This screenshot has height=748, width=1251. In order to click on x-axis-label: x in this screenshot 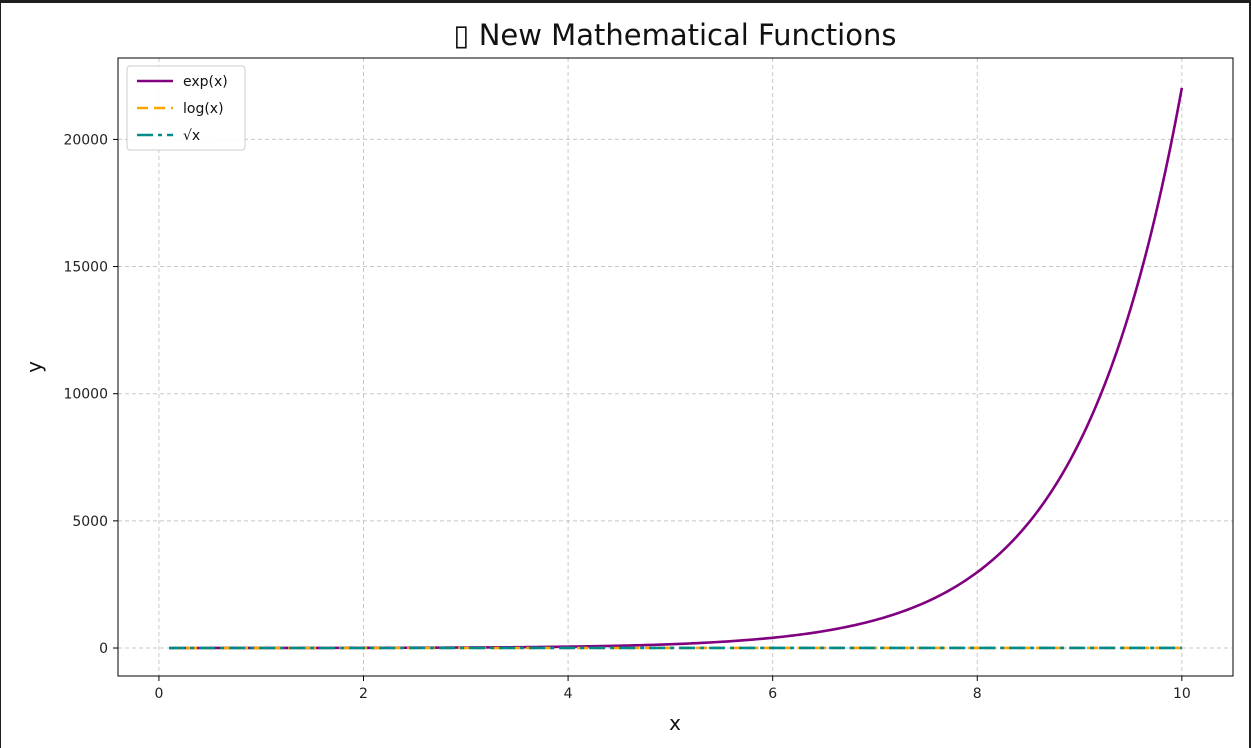, I will do `click(675, 723)`.